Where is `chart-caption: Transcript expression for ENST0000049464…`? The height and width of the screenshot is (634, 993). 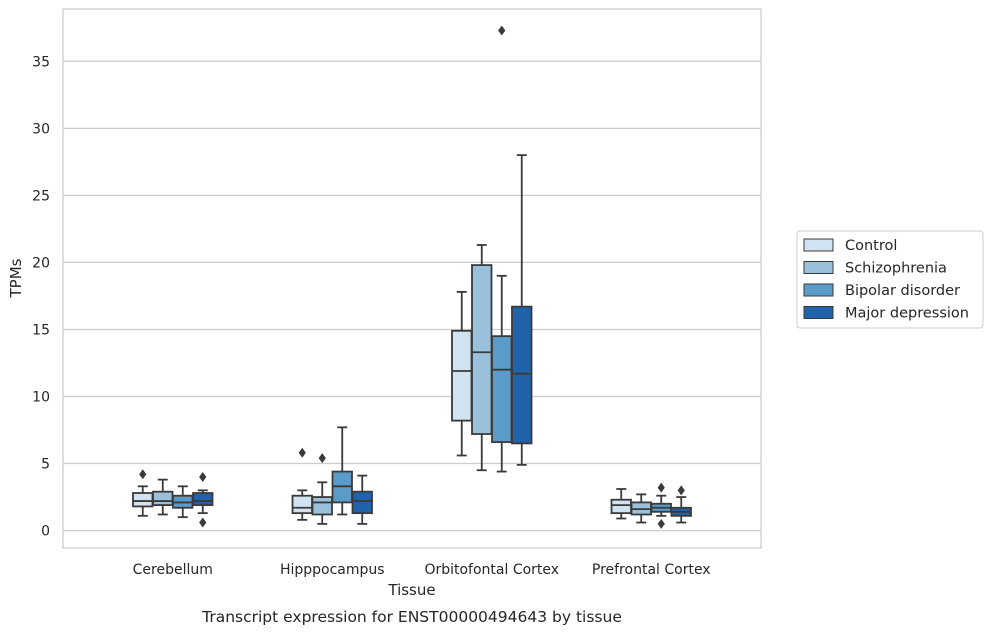 chart-caption: Transcript expression for ENST0000049464… is located at coordinates (411, 617).